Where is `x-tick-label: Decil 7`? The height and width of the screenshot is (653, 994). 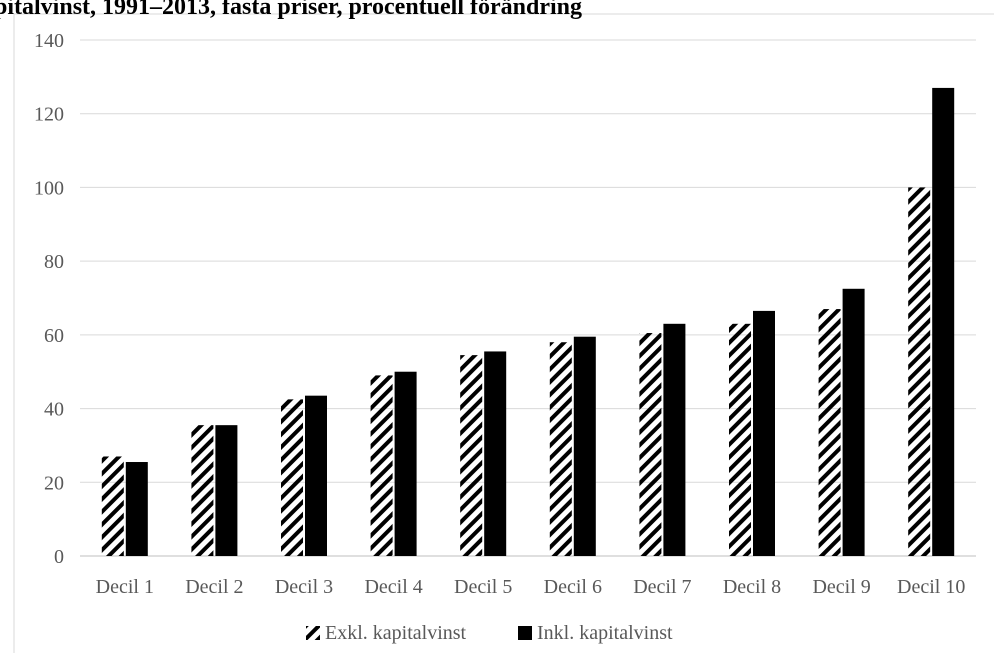
x-tick-label: Decil 7 is located at coordinates (662, 587).